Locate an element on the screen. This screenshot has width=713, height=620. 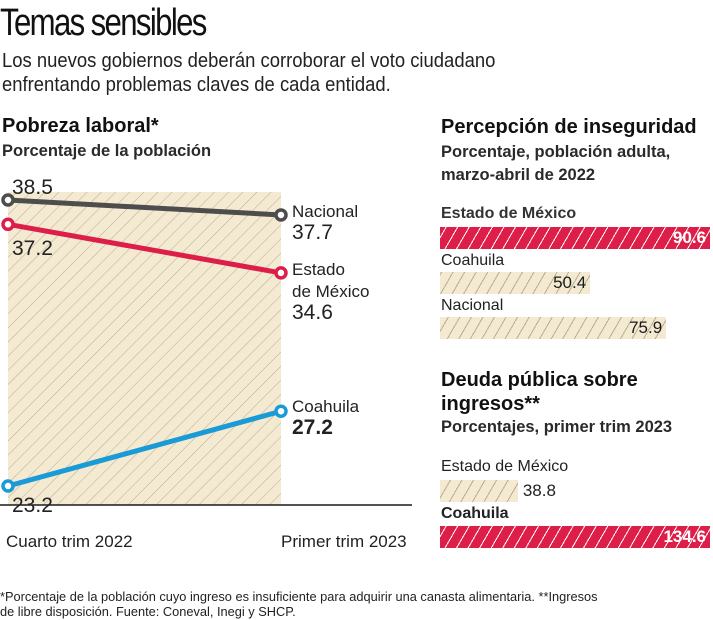
coahuila-point-start is located at coordinates (8, 486).